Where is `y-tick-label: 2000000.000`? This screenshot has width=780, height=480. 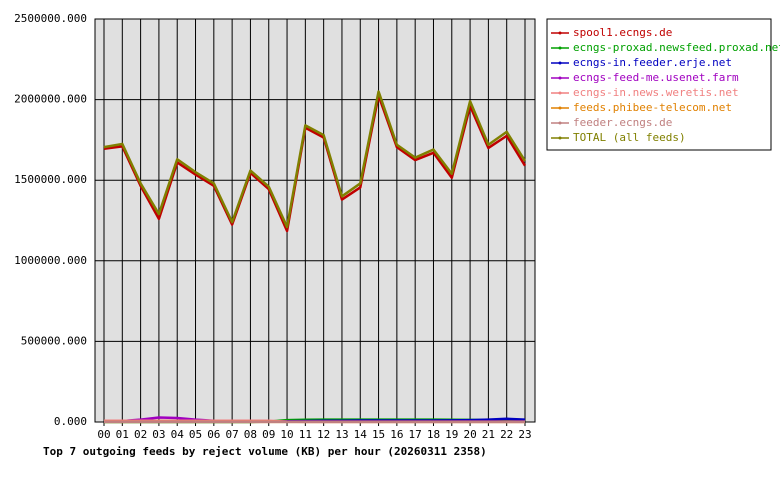
y-tick-label: 2000000.000 is located at coordinates (50, 99).